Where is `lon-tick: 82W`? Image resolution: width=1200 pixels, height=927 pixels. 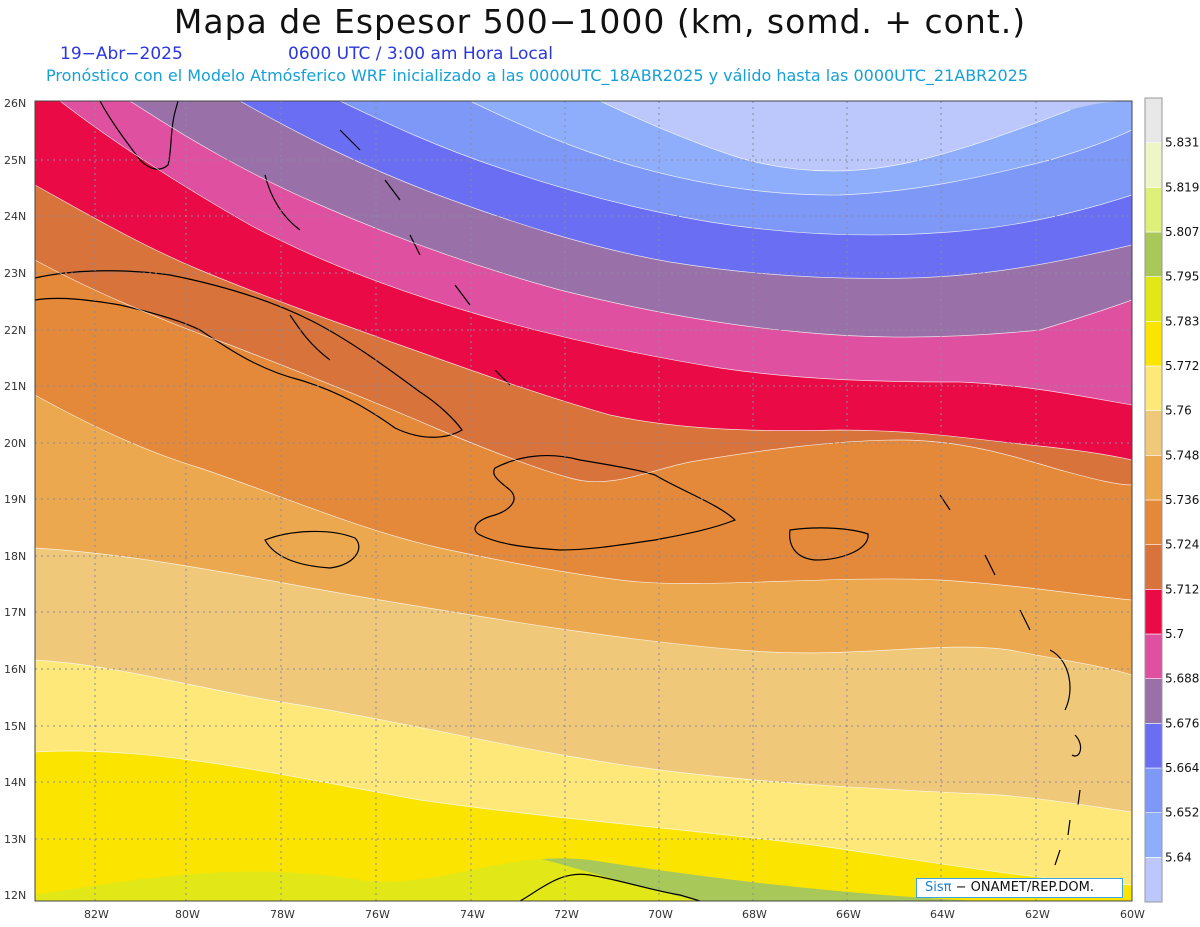 lon-tick: 82W is located at coordinates (96, 914).